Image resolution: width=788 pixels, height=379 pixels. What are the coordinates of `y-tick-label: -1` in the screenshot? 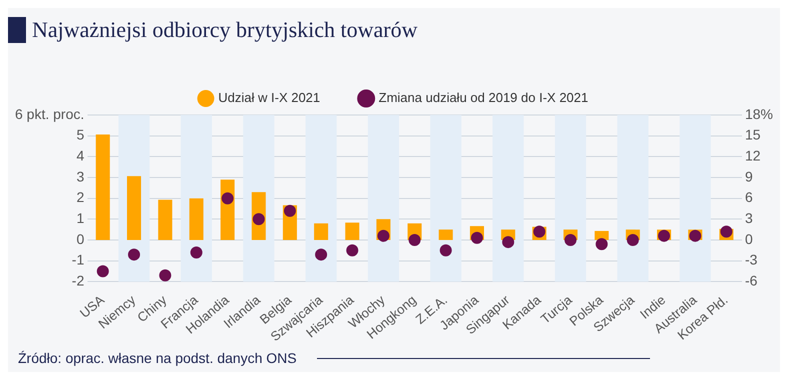 It's located at (78, 260).